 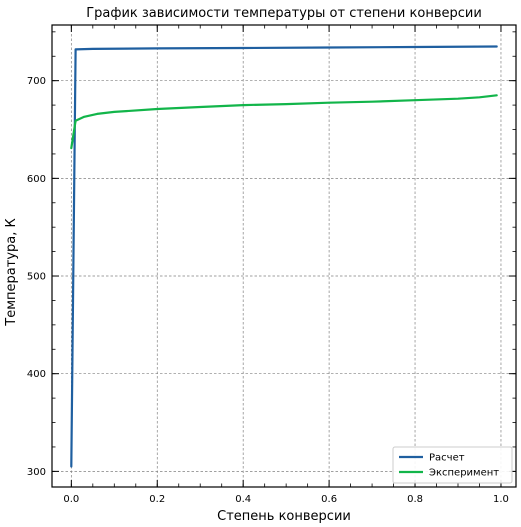 What do you see at coordinates (284, 122) in the screenshot?
I see `series-line-eksperiment` at bounding box center [284, 122].